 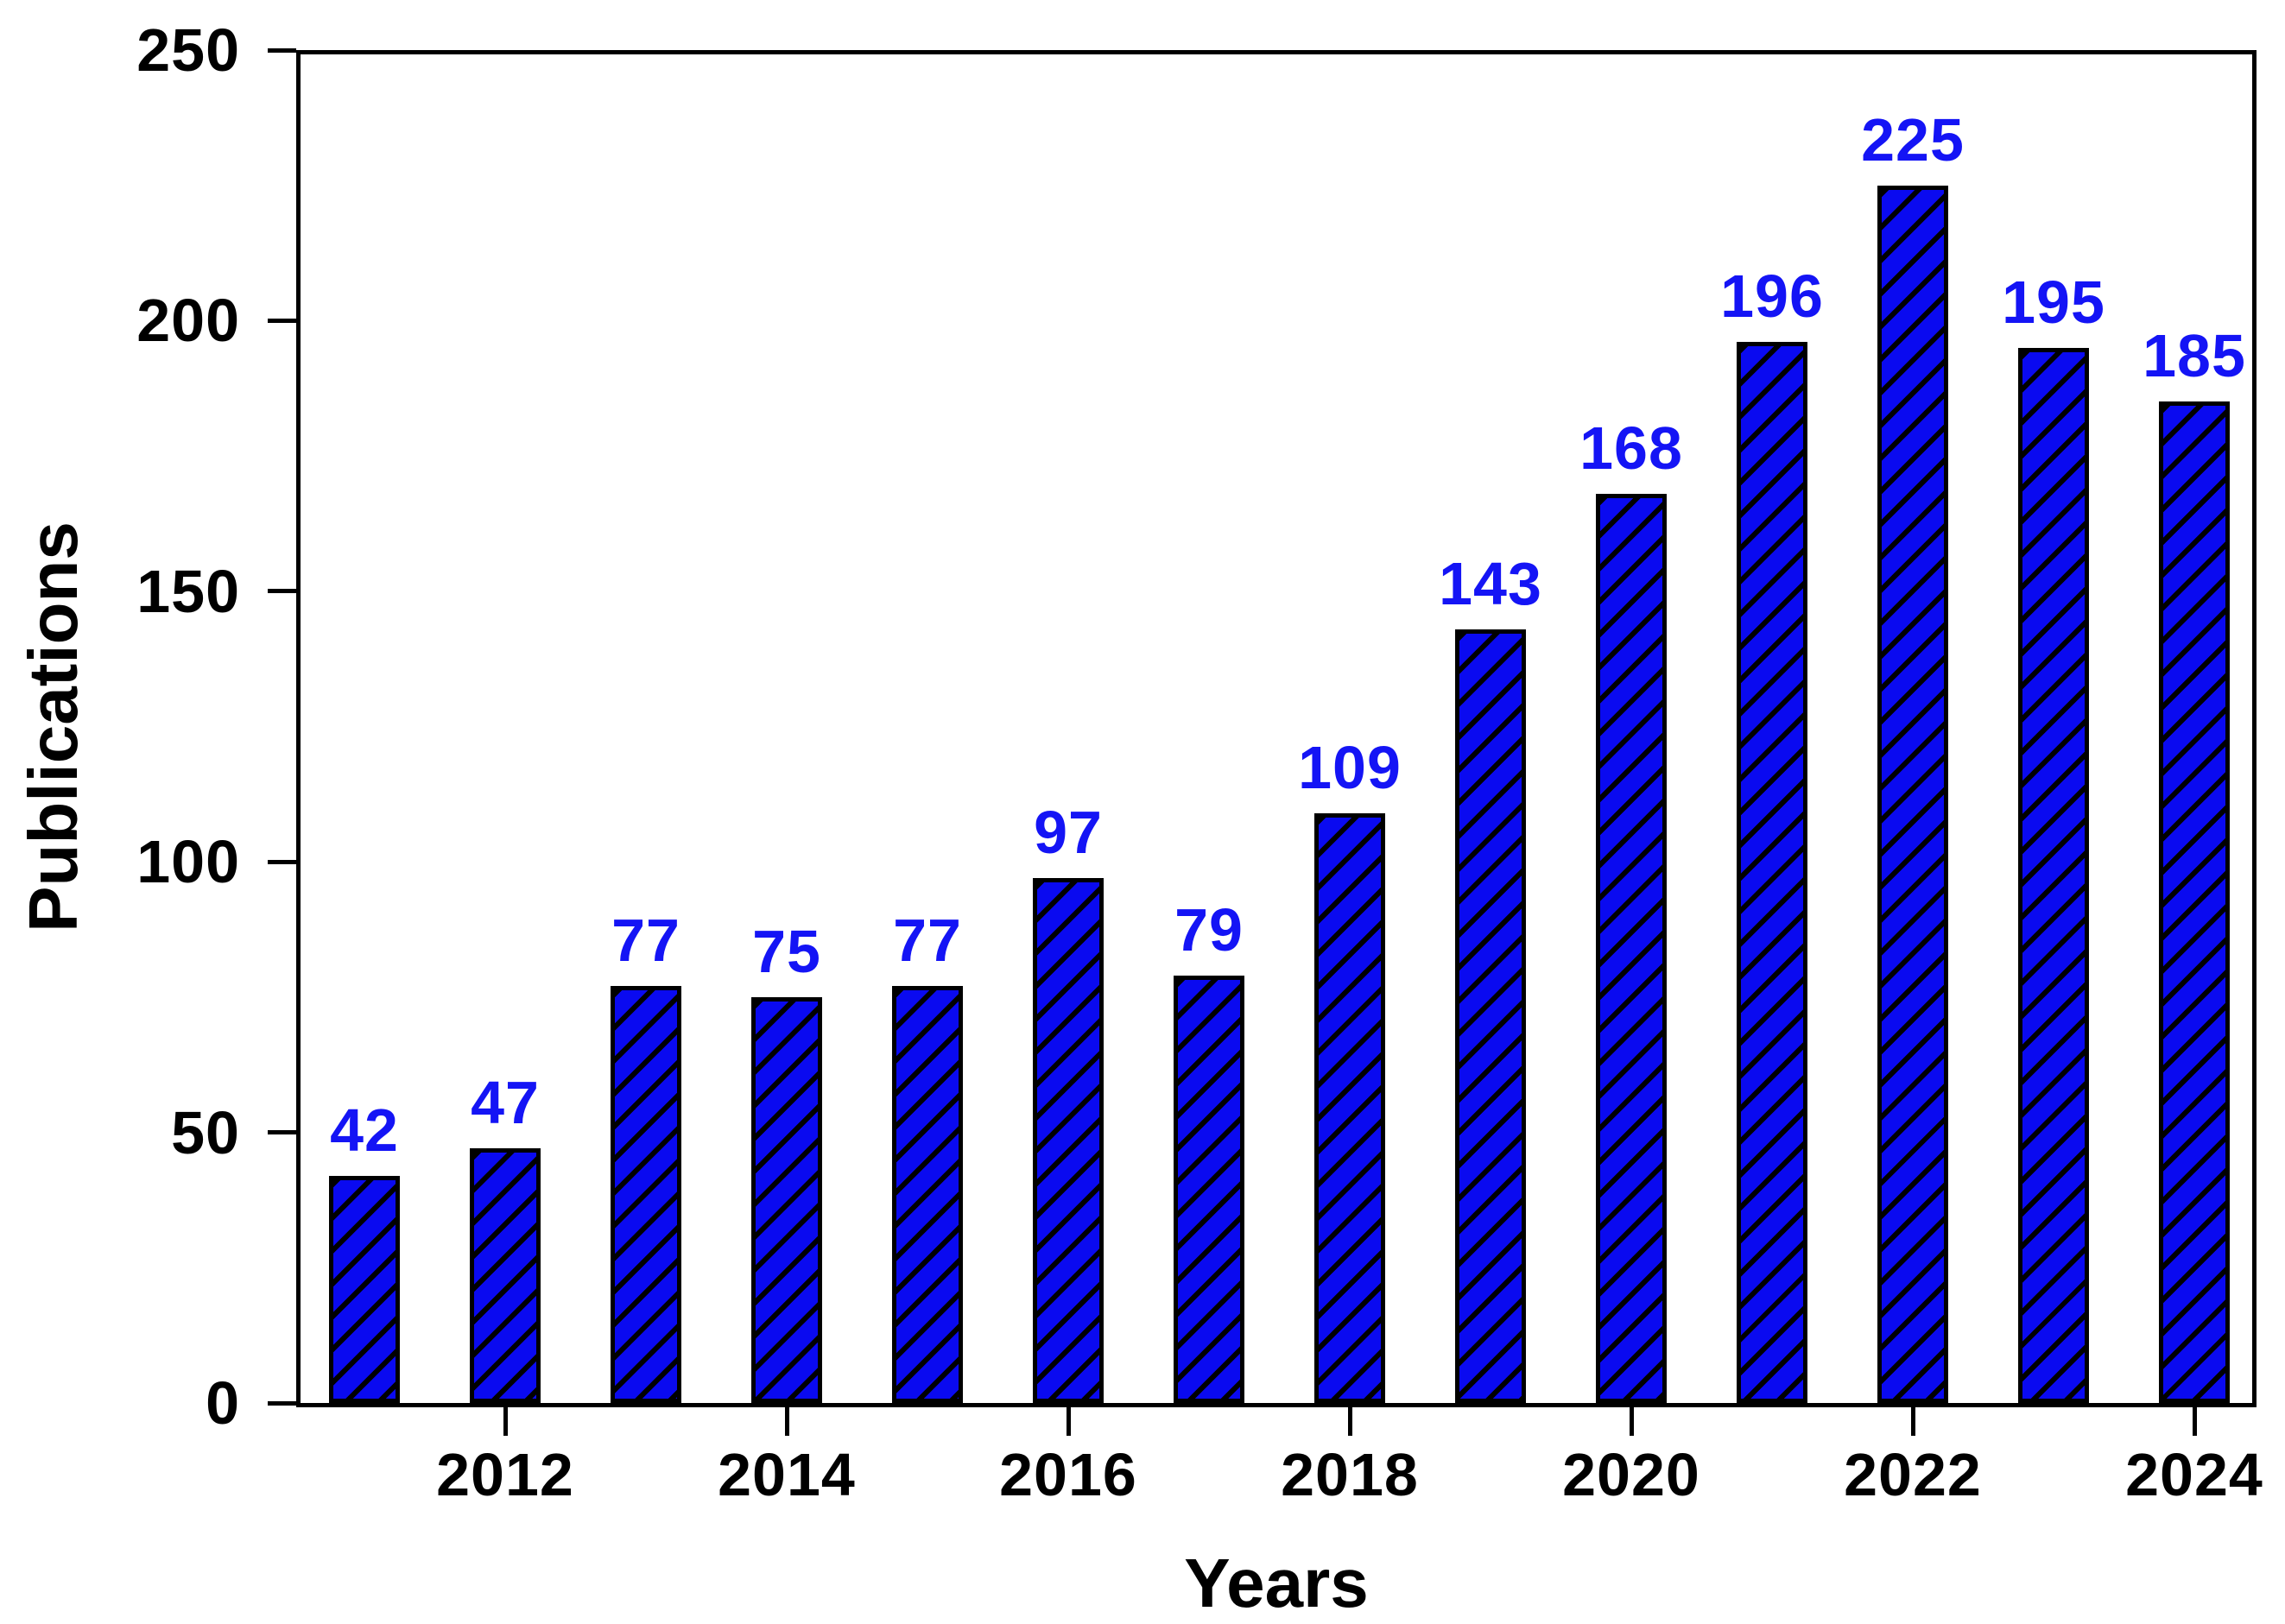 I want to click on bar-2024, so click(x=2194, y=902).